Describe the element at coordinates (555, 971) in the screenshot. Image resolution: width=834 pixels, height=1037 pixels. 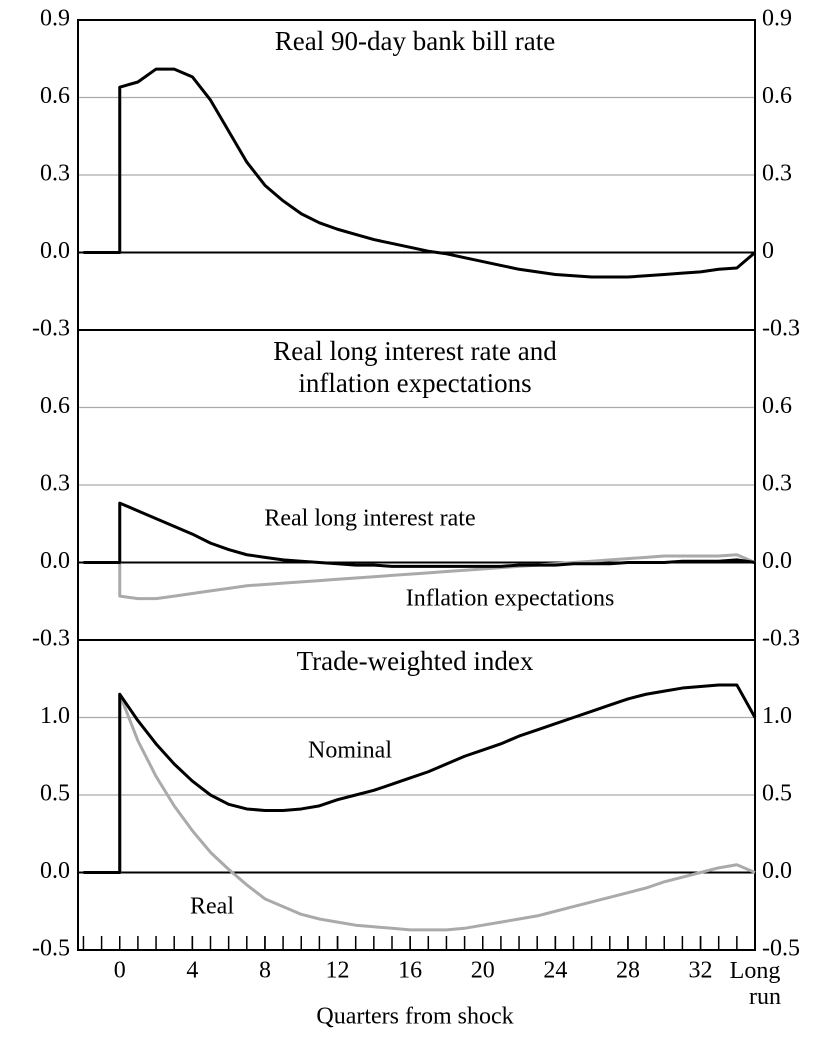
I see `x-tick-label: 24` at that location.